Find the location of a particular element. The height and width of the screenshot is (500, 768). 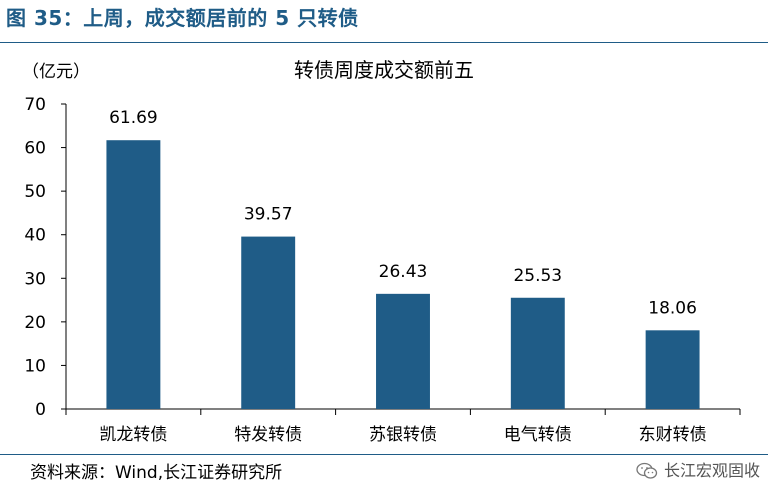

y-tick-label: 40 is located at coordinates (35, 236).